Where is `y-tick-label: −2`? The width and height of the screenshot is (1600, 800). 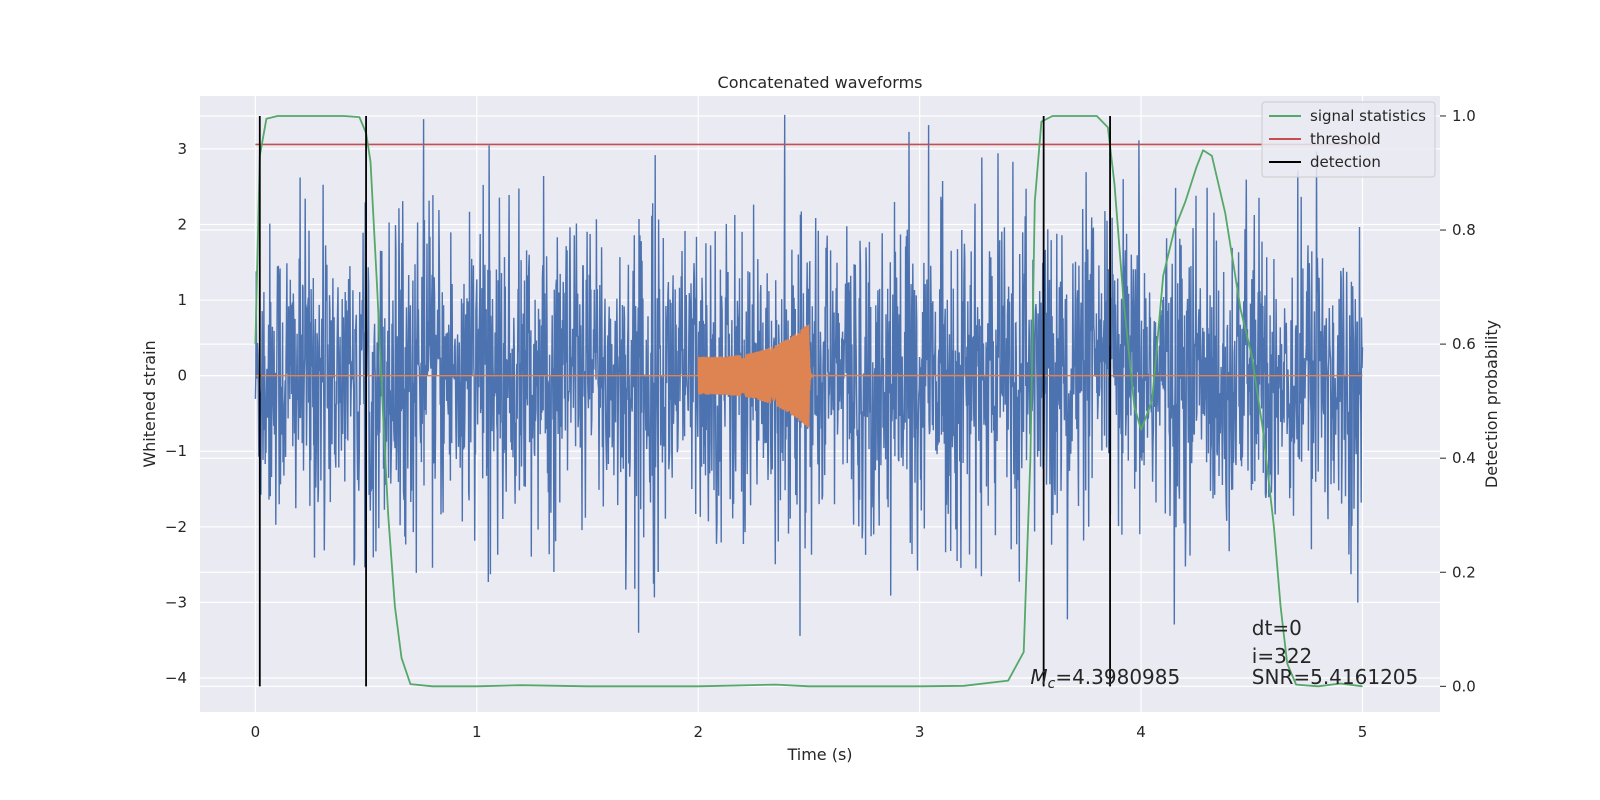 y-tick-label: −2 is located at coordinates (176, 527).